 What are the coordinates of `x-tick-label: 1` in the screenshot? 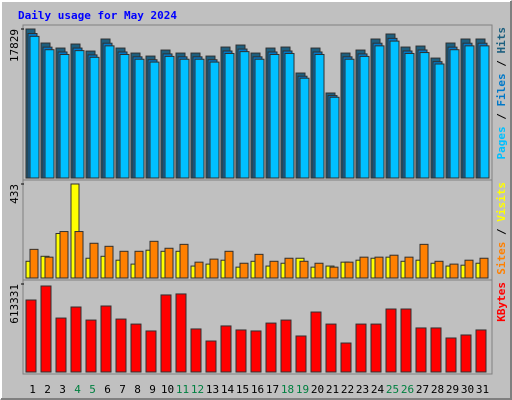 It's located at (32, 389).